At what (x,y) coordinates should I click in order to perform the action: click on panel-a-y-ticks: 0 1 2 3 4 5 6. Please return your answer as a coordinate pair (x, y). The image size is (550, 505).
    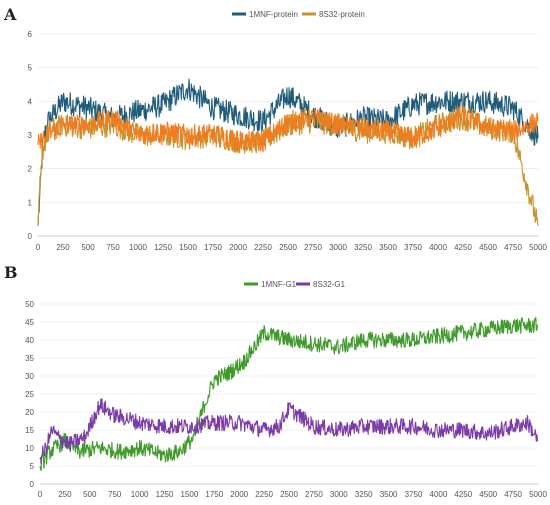
    Looking at the image, I should click on (30, 135).